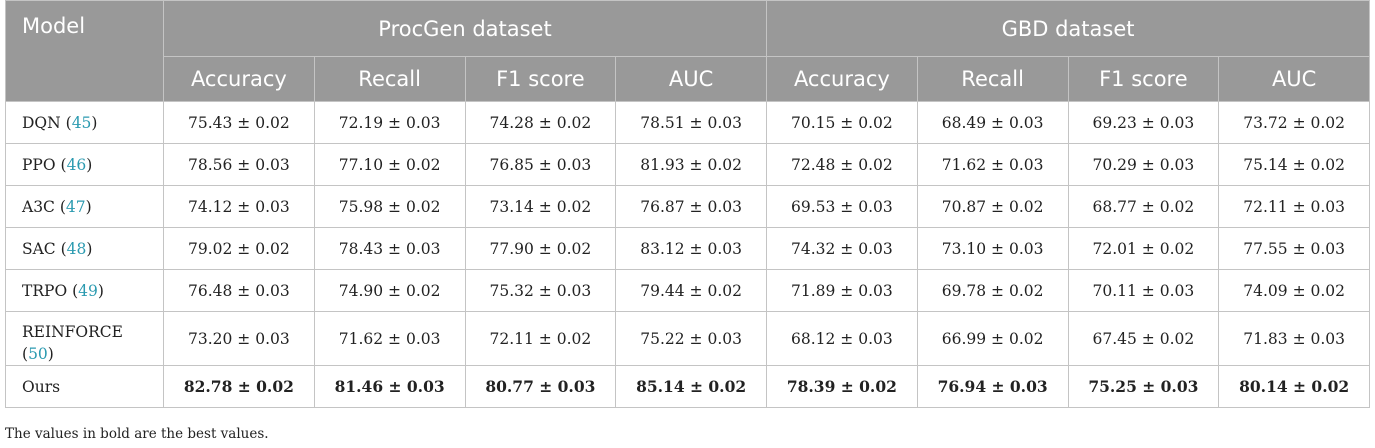 The width and height of the screenshot is (1375, 448). What do you see at coordinates (1143, 248) in the screenshot?
I see `value-cell: 72.01 ± 0.02` at bounding box center [1143, 248].